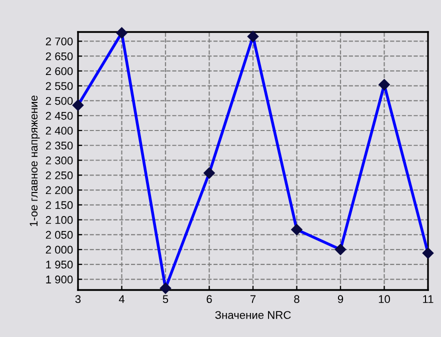  I want to click on y-axis-title: 1-ое главное напряжение, so click(35, 161).